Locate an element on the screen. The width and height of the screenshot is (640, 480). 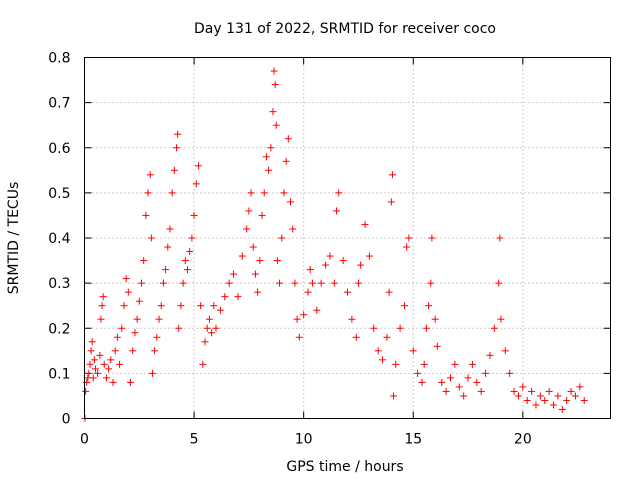
y-tick-label: 0 is located at coordinates (66, 420).